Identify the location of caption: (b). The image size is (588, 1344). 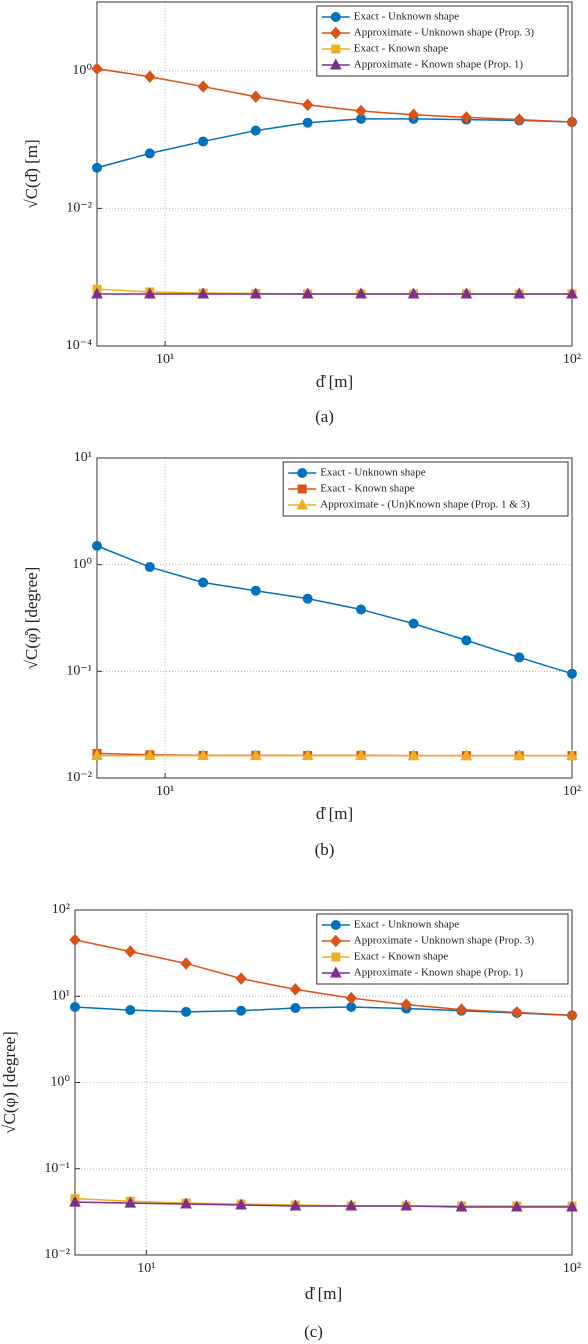
(325, 849).